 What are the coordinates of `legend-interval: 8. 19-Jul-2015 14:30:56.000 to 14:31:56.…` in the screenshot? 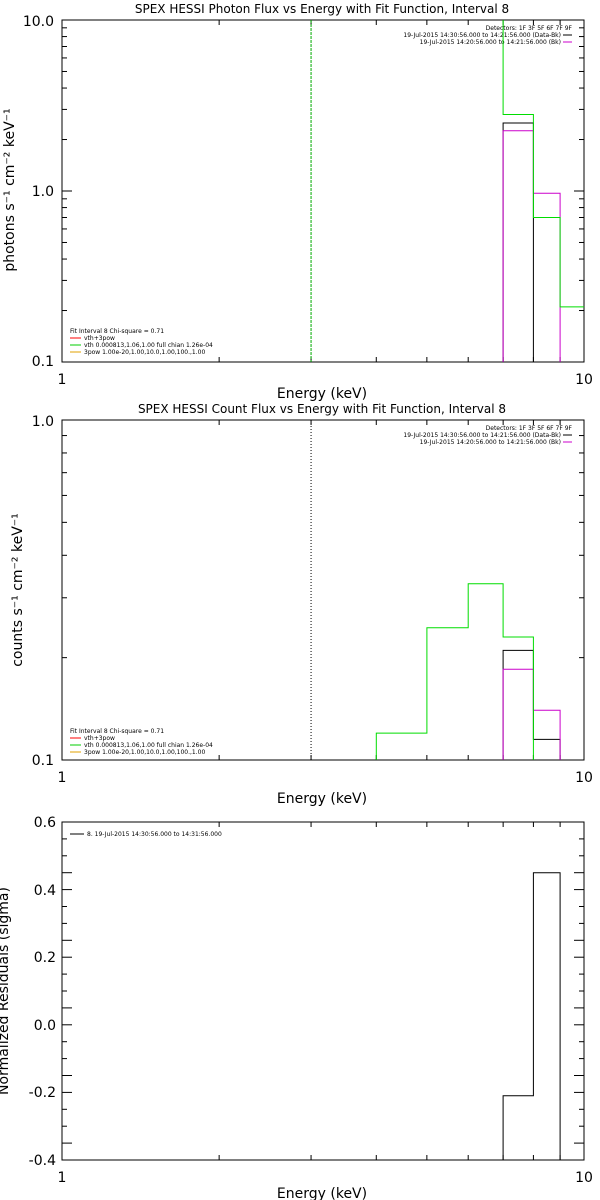 It's located at (154, 834).